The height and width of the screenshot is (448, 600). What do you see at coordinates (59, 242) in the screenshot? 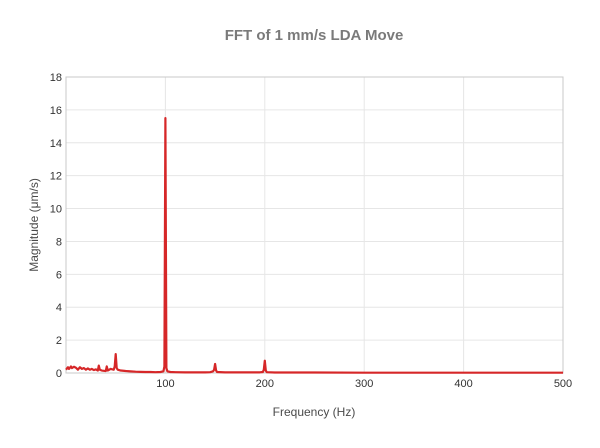
I see `y-tick-label: 8` at bounding box center [59, 242].